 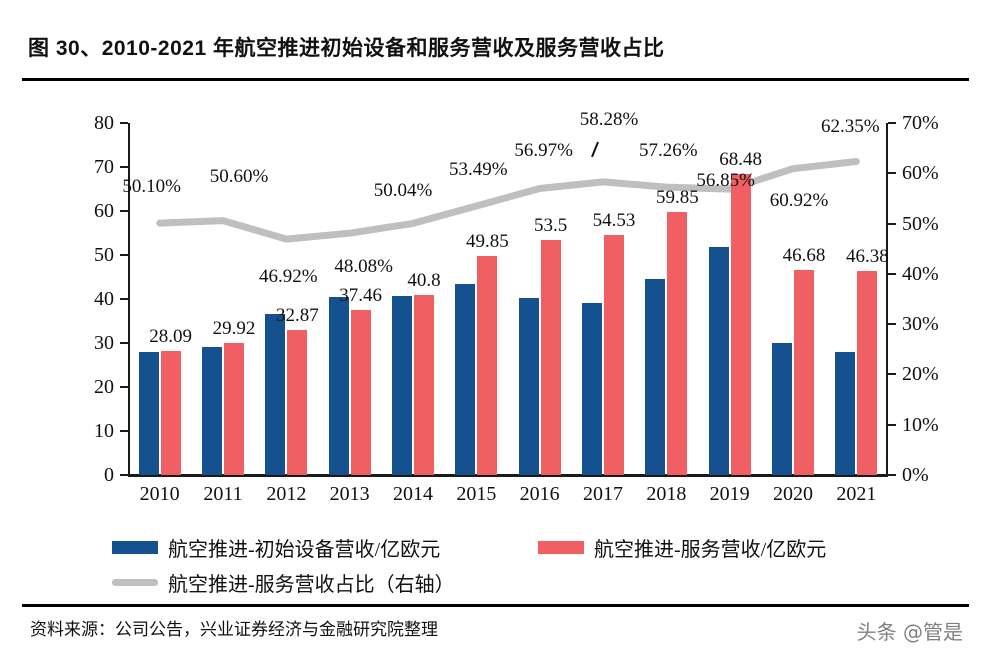 What do you see at coordinates (920, 374) in the screenshot?
I see `right-axis-tick-label: 20%` at bounding box center [920, 374].